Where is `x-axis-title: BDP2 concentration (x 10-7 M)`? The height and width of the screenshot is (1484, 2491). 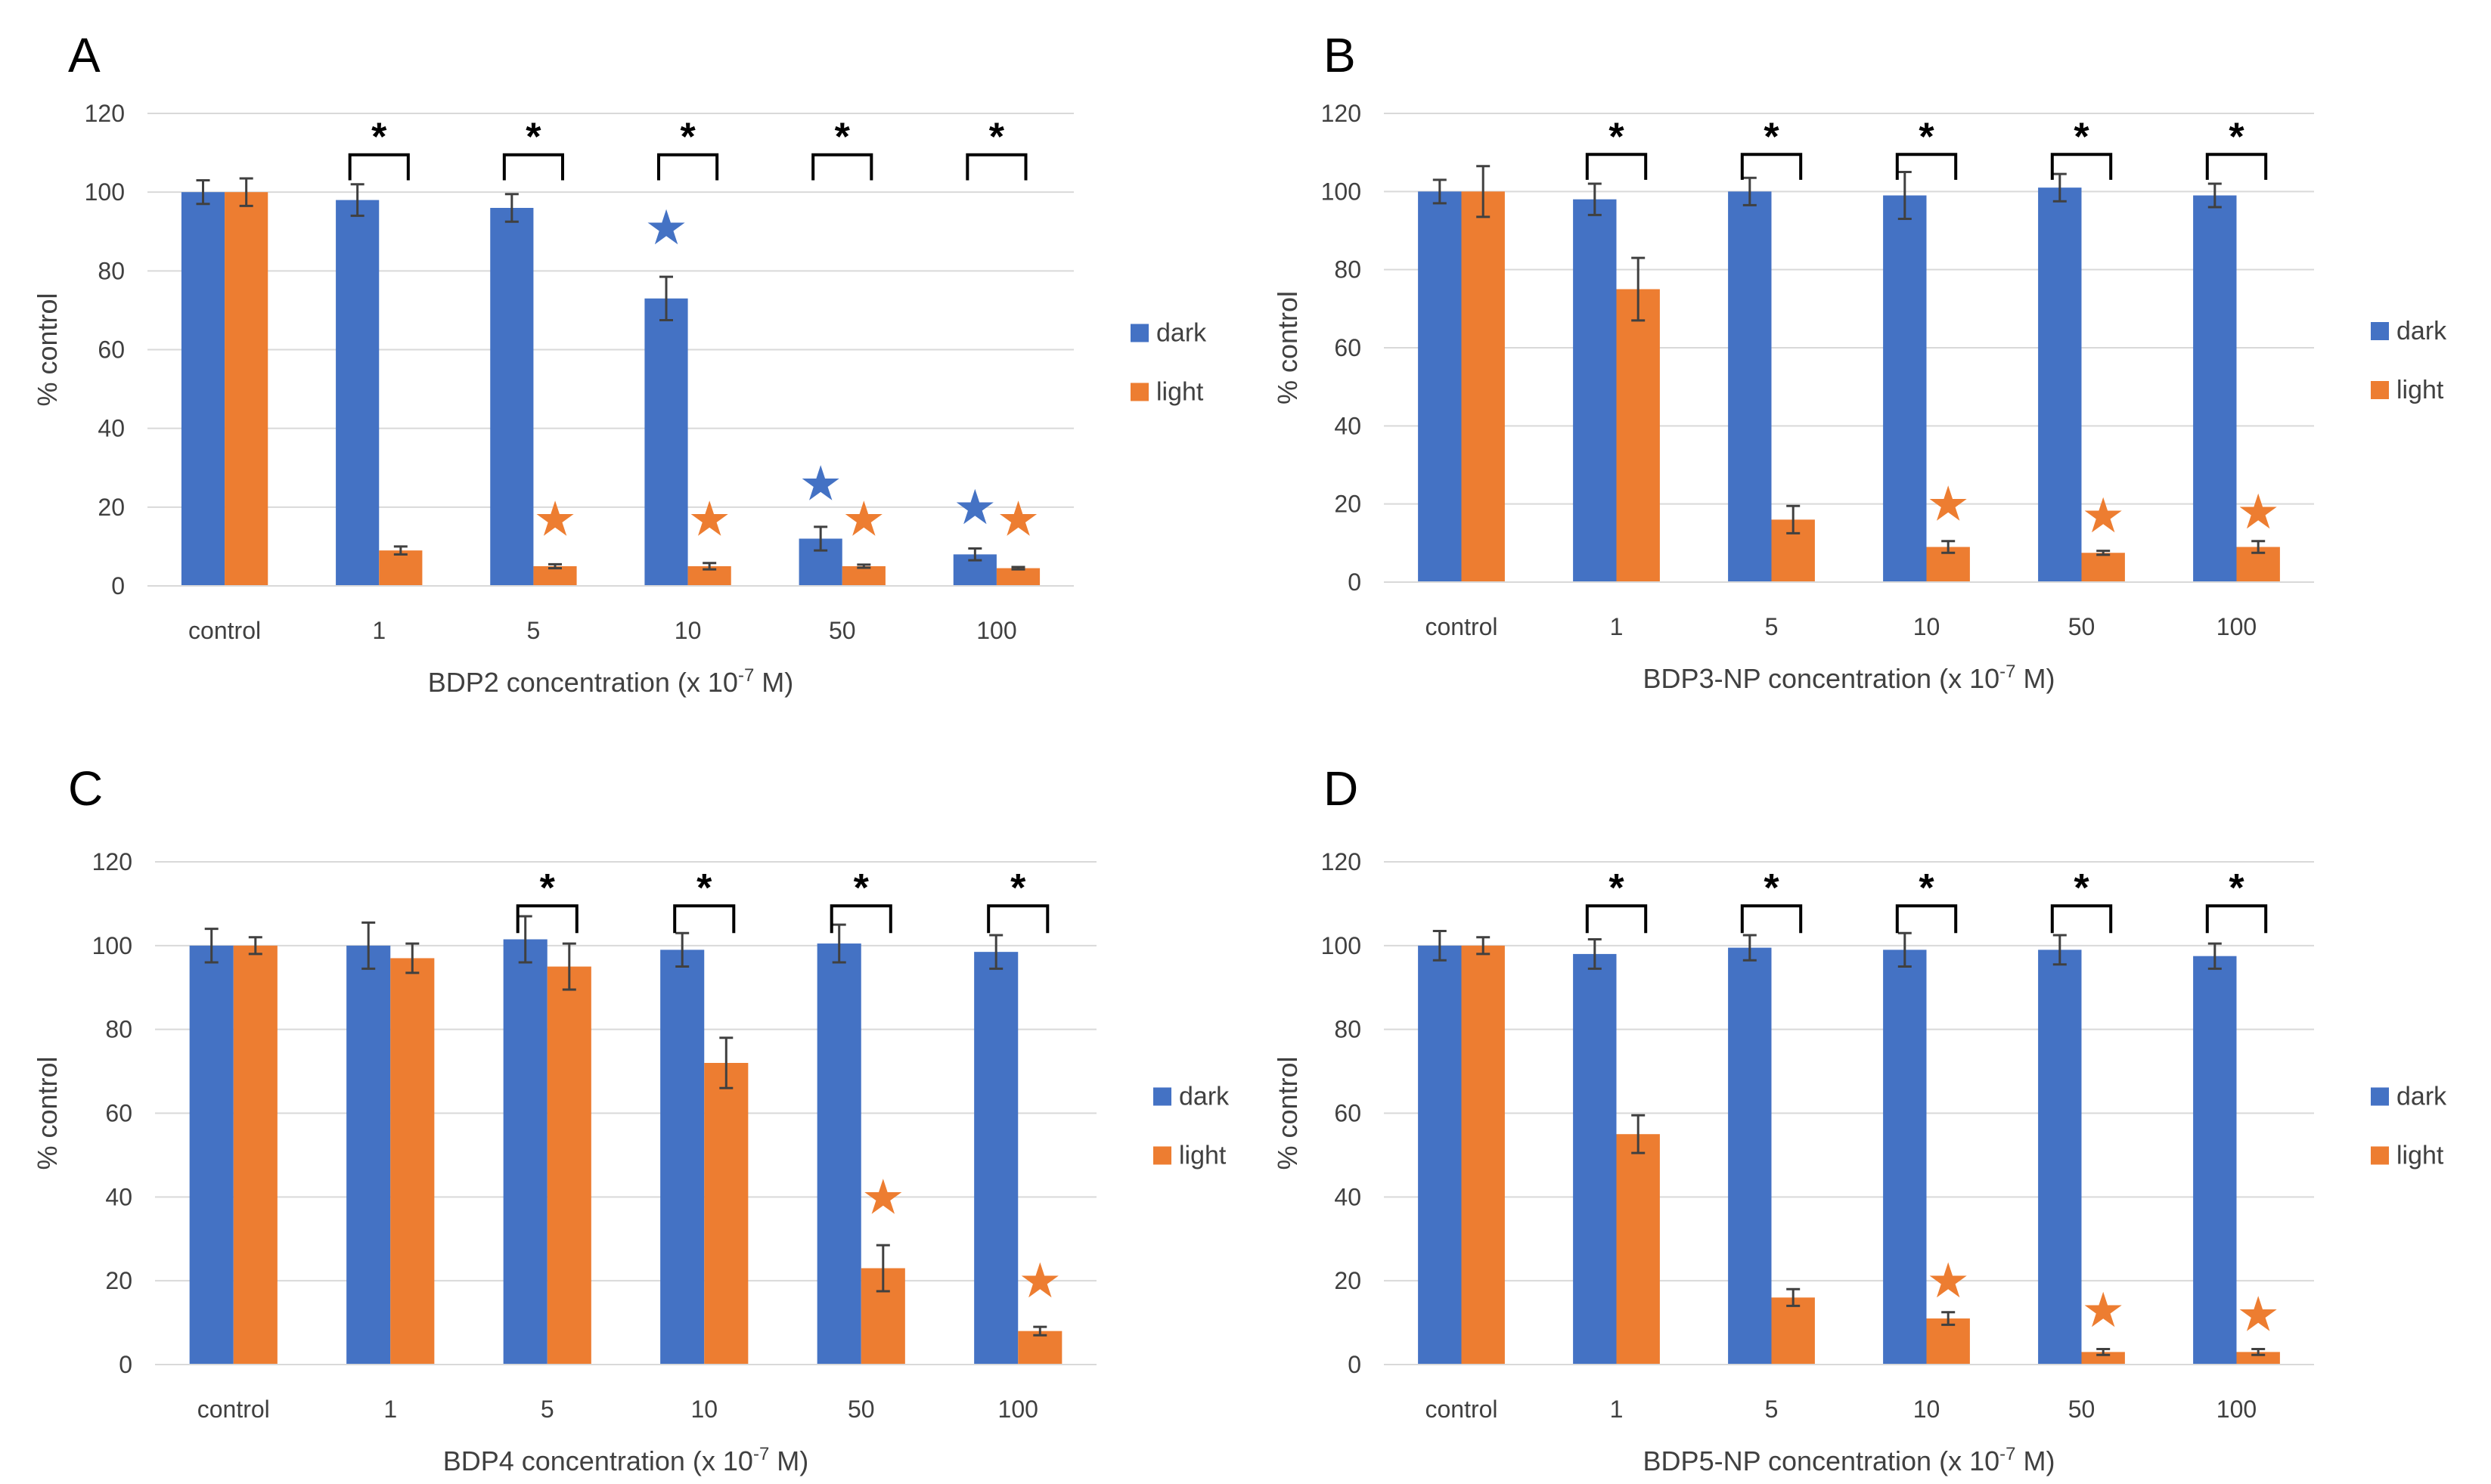 x-axis-title: BDP2 concentration (x 10-7 M) is located at coordinates (611, 681).